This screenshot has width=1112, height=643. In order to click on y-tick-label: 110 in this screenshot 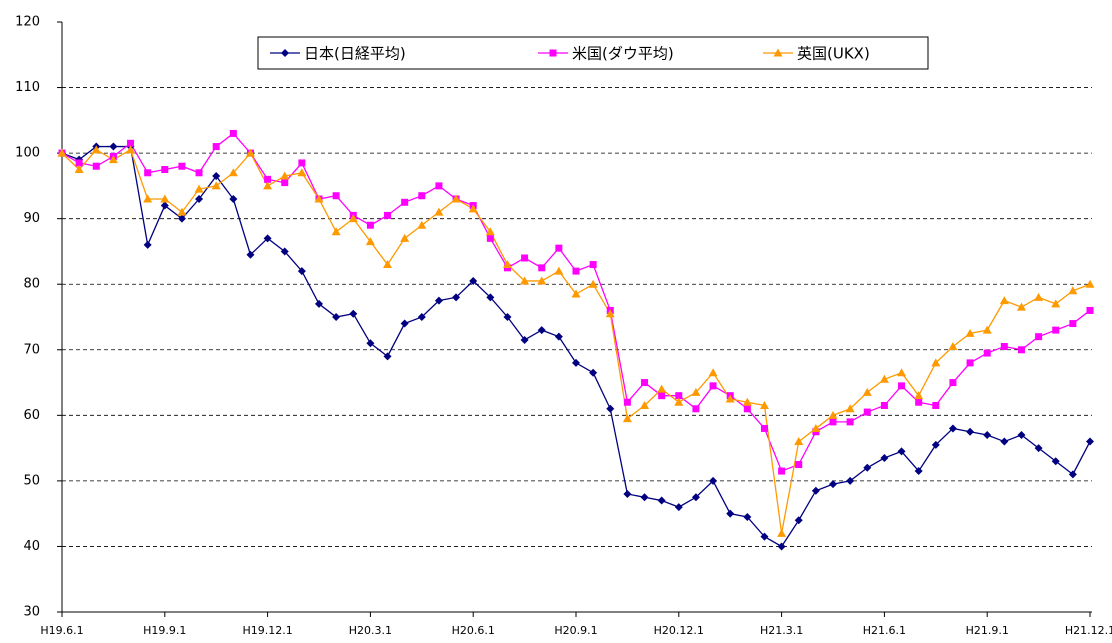, I will do `click(27, 87)`.